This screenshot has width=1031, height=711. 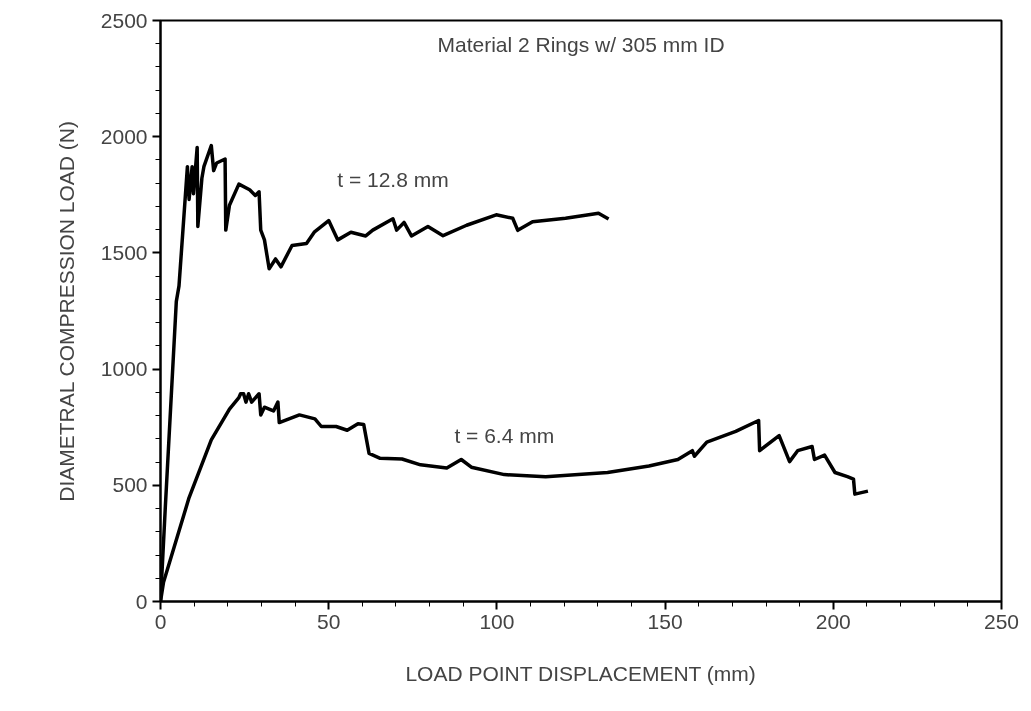 I want to click on y-tick-label: 2500, so click(x=124, y=20).